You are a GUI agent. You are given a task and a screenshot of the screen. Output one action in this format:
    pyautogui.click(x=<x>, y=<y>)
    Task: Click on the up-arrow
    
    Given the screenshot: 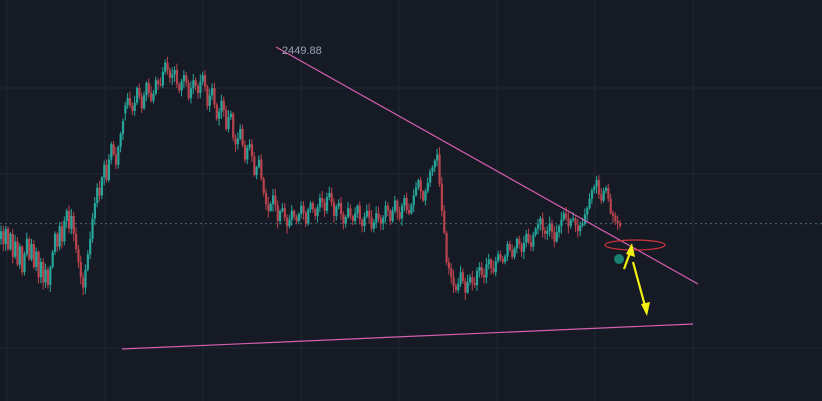 What is the action you would take?
    pyautogui.click(x=628, y=256)
    